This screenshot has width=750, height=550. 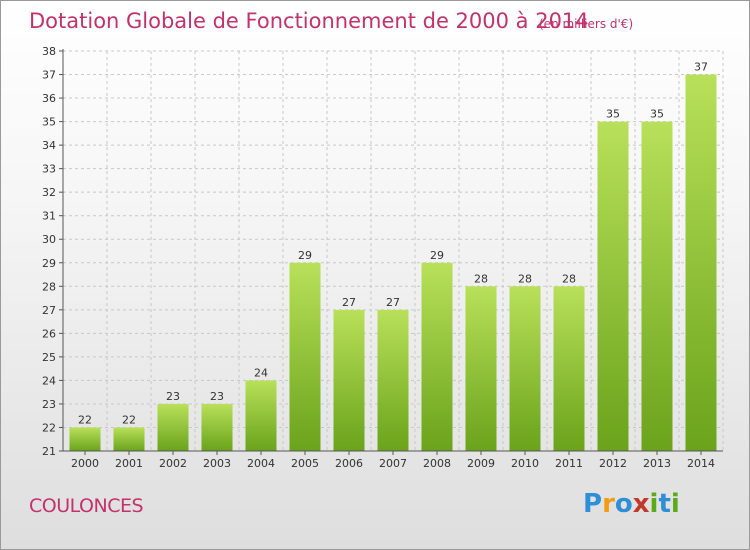 I want to click on y-tick-label: 25, so click(x=49, y=357).